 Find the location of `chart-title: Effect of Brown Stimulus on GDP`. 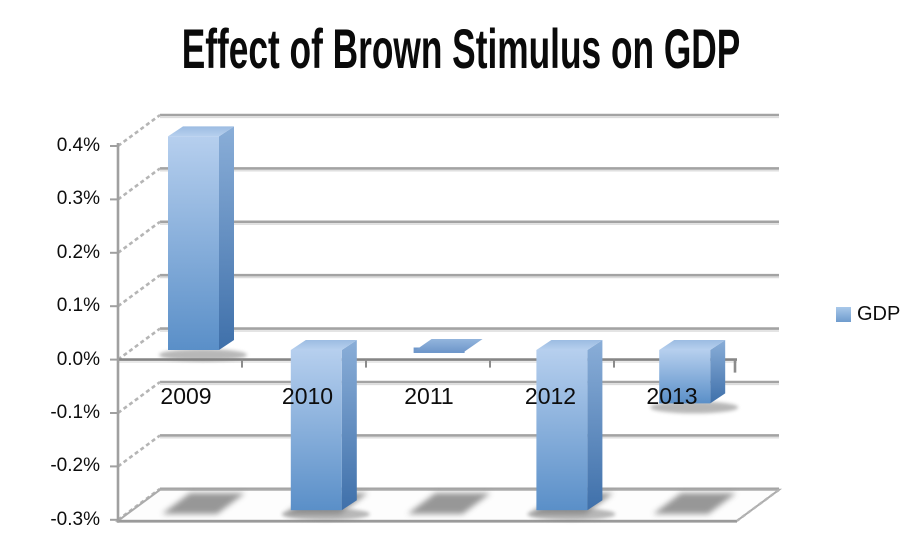

chart-title: Effect of Brown Stimulus on GDP is located at coordinates (461, 48).